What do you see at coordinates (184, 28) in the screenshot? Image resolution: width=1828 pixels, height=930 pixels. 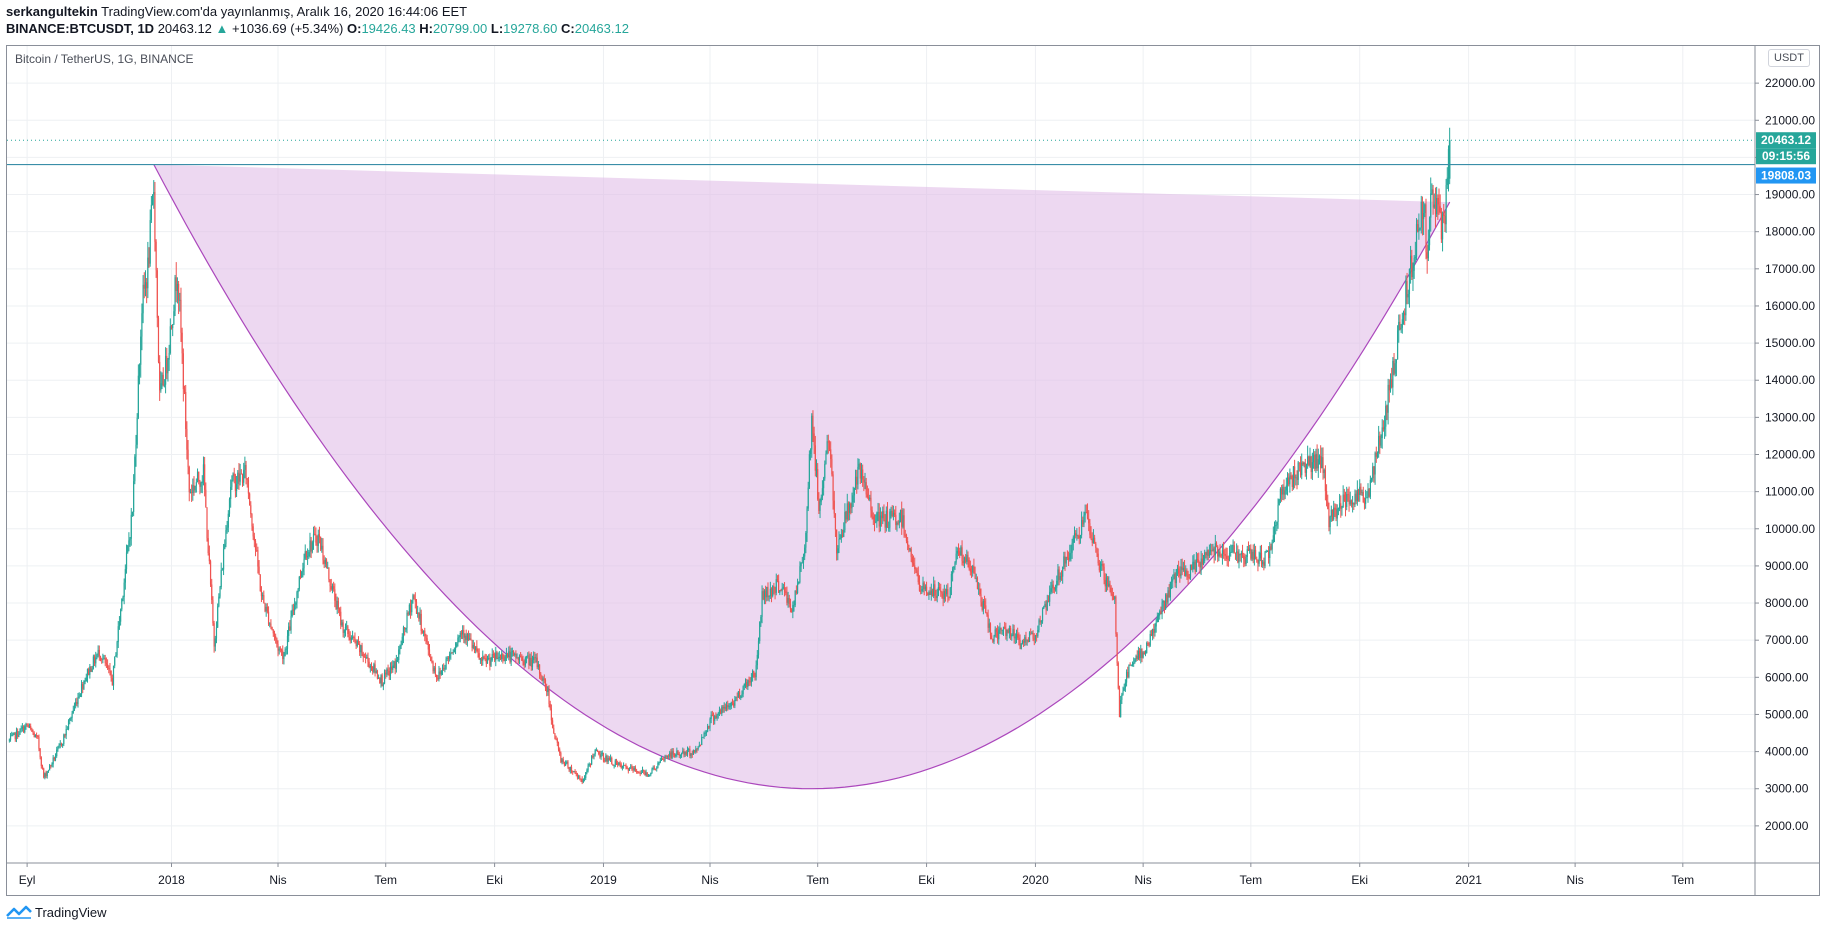 I see `last-price: 20463.12` at bounding box center [184, 28].